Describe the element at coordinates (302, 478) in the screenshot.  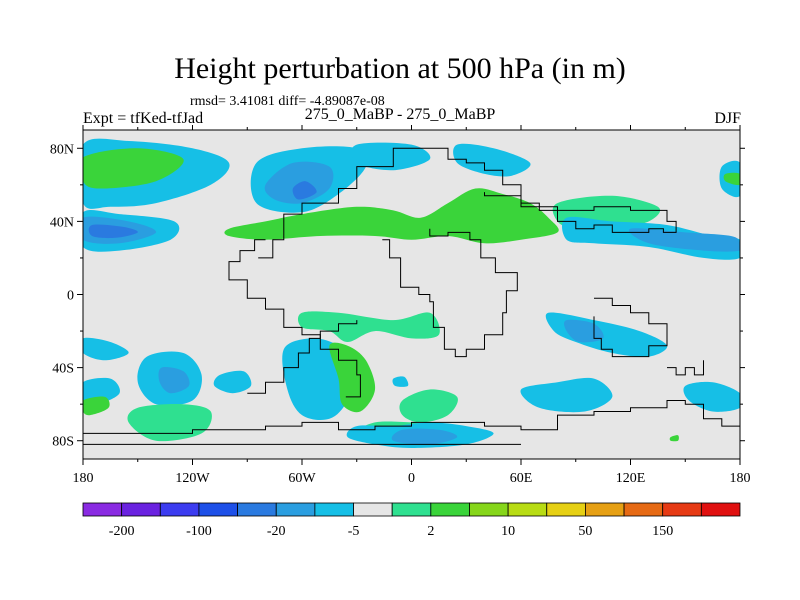
I see `x-tick-label: 60W` at that location.